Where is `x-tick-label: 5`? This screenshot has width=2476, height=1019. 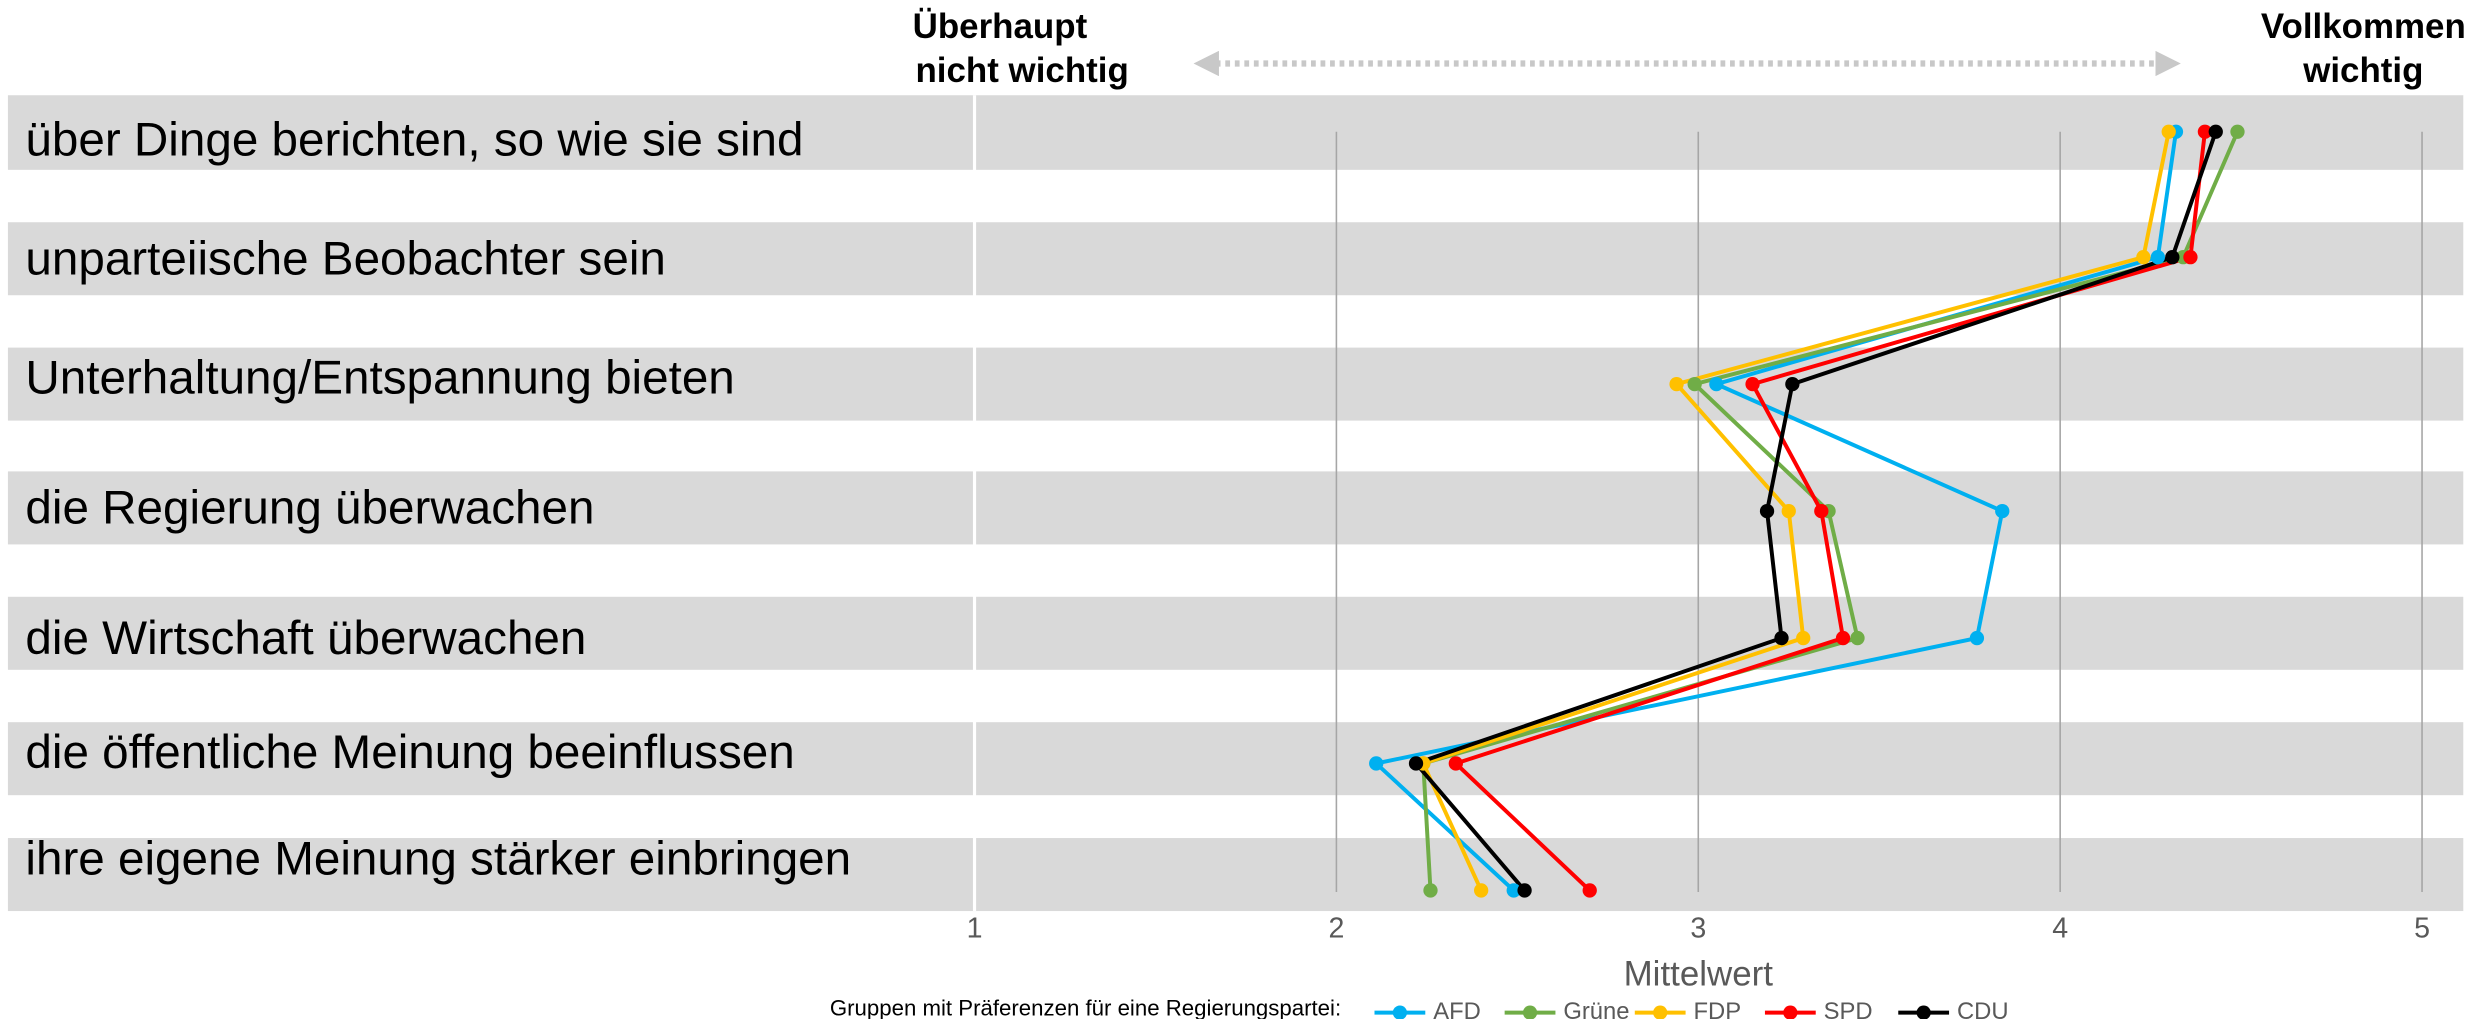
x-tick-label: 5 is located at coordinates (2422, 929).